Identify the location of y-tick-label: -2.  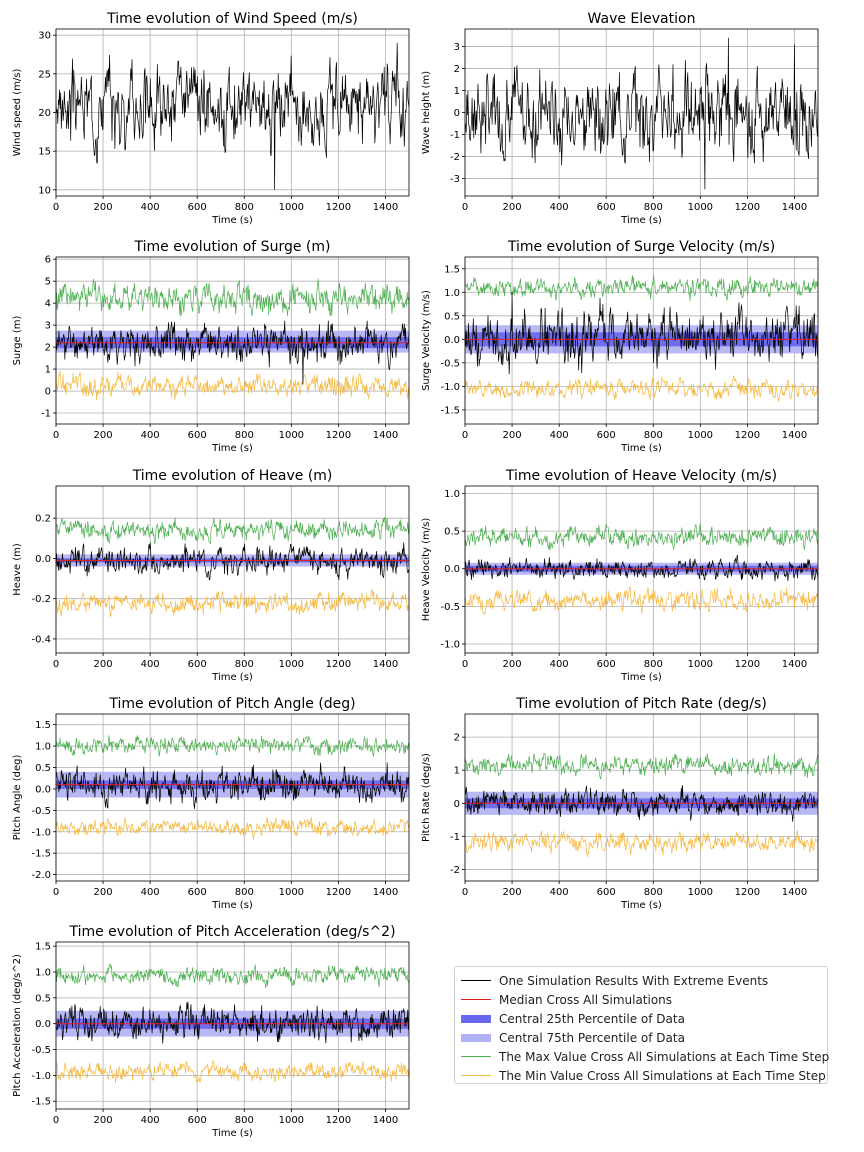
(455, 870).